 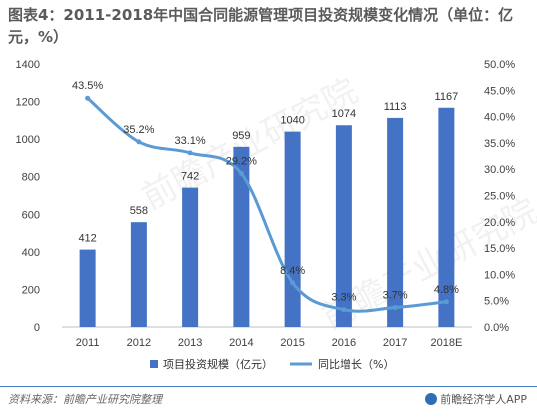 I want to click on y-left-tick-label: 0, so click(x=37, y=328).